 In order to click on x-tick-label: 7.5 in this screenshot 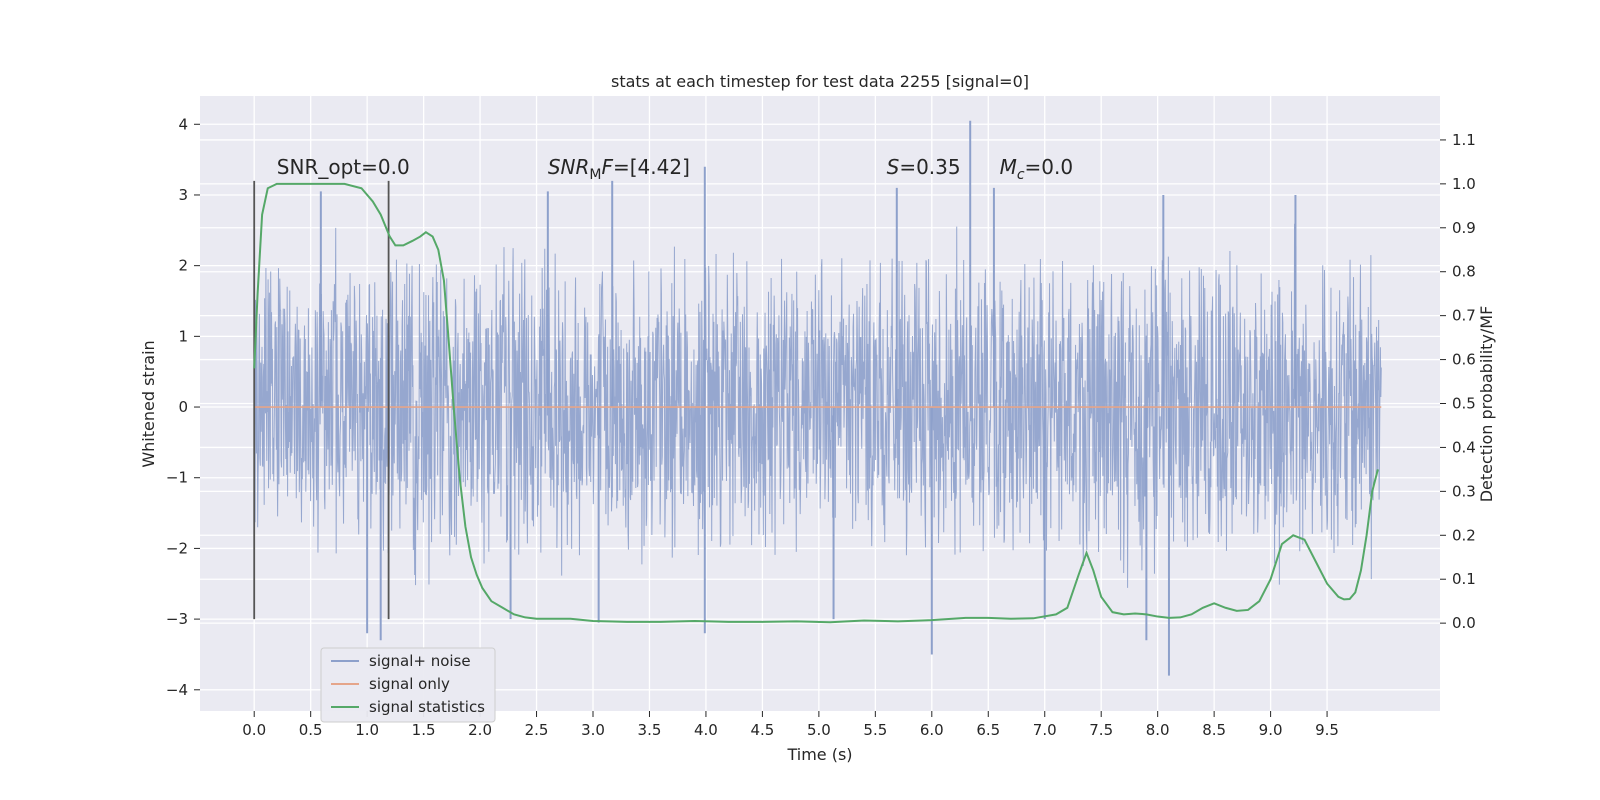, I will do `click(1101, 730)`.